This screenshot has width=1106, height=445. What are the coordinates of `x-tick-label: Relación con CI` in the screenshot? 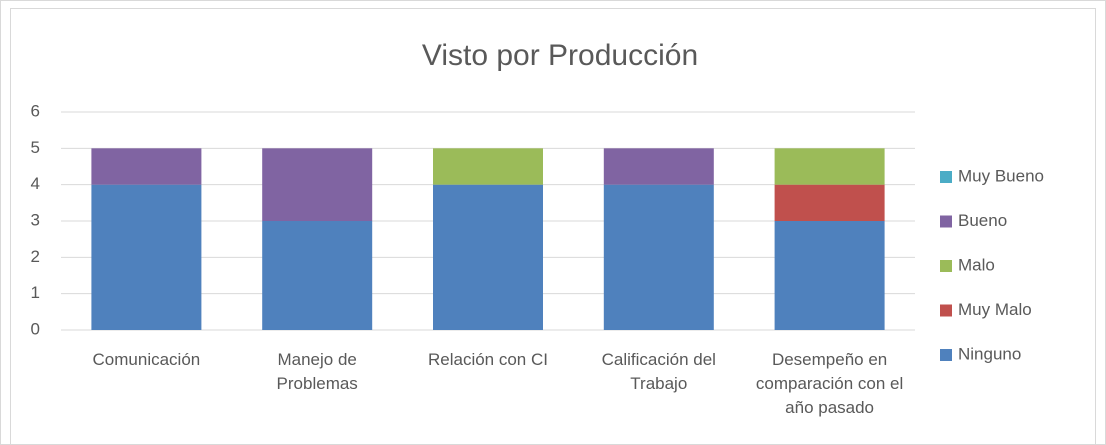 It's located at (487, 359).